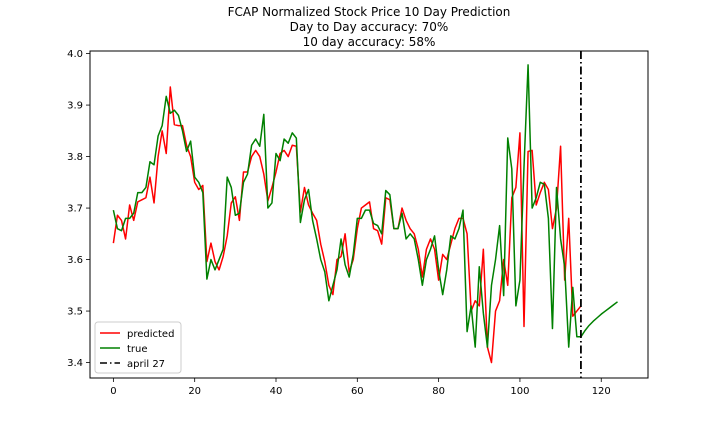 This screenshot has width=720, height=432. Describe the element at coordinates (75, 54) in the screenshot. I see `y-tick-label: 4.0` at that location.